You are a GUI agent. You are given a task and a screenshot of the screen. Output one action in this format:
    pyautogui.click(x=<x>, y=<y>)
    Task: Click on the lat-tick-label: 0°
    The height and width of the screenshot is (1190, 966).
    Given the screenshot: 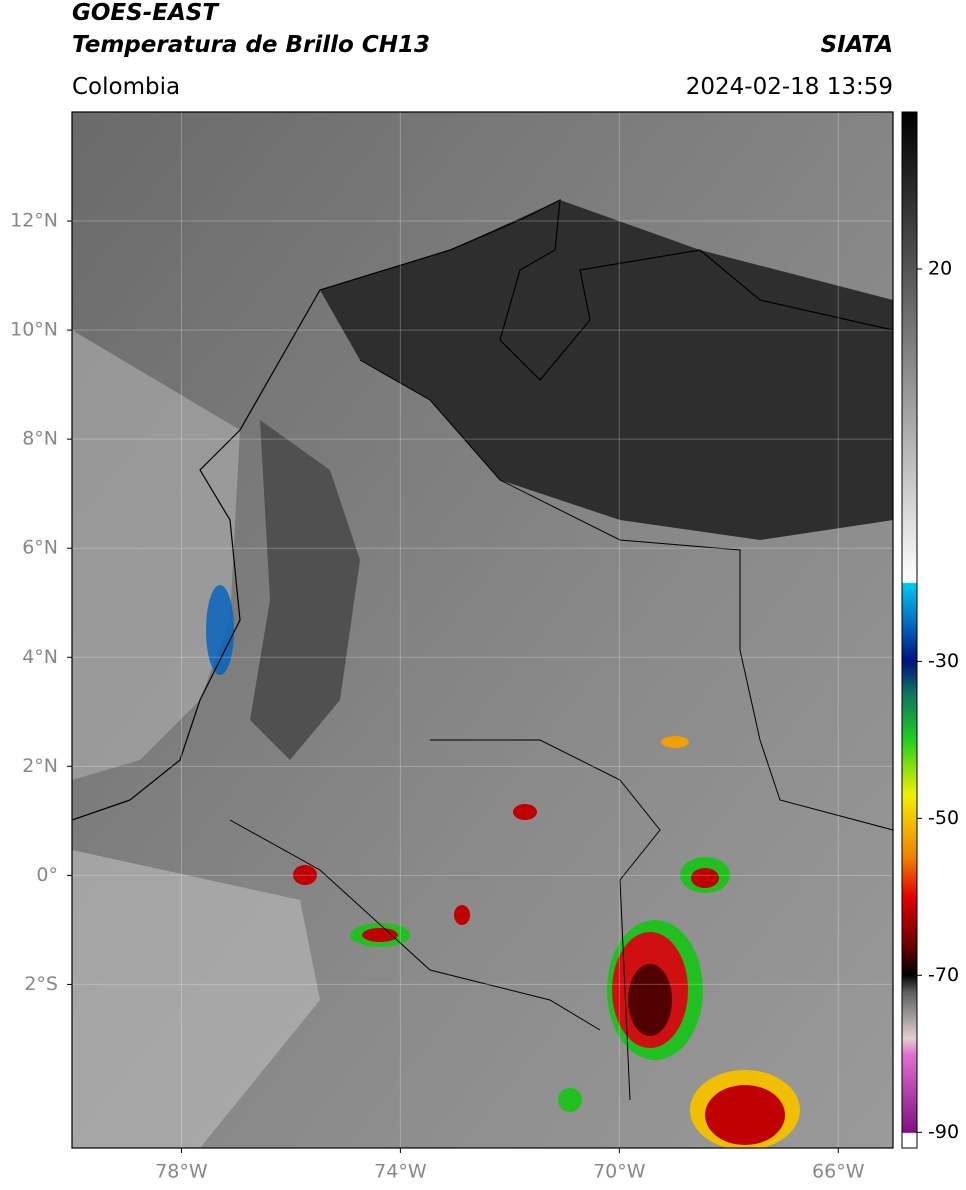 What is the action you would take?
    pyautogui.click(x=47, y=875)
    